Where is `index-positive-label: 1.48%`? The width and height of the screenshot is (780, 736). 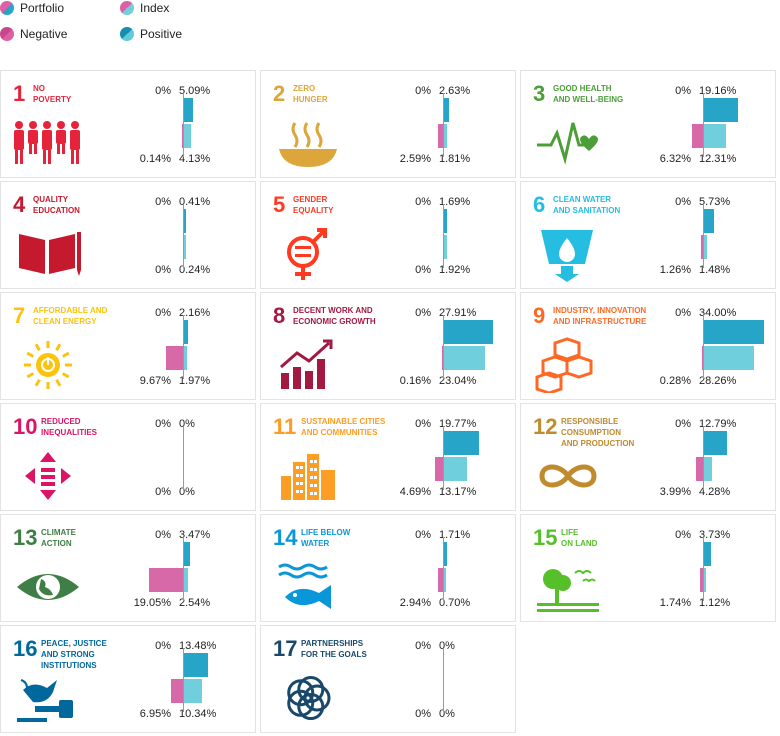 index-positive-label: 1.48% is located at coordinates (715, 270).